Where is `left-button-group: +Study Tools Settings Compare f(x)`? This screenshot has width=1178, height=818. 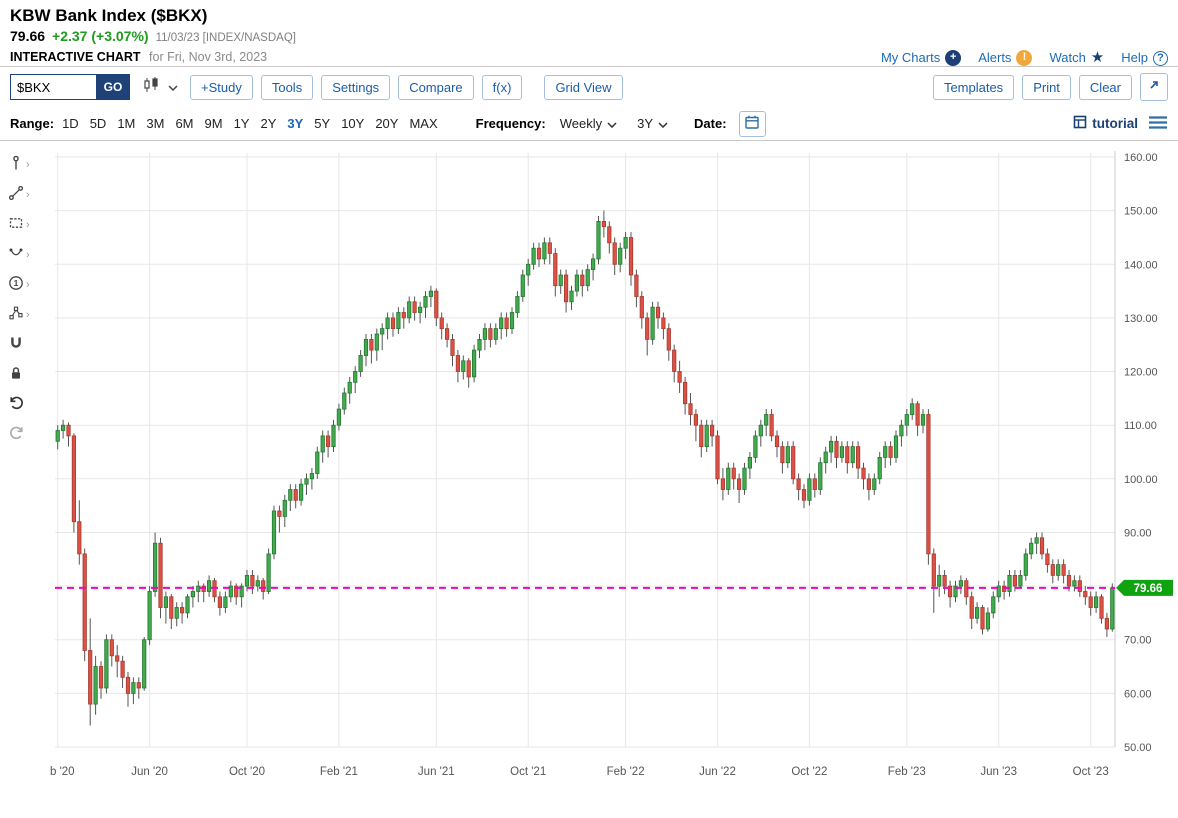
left-button-group: +Study Tools Settings Compare f(x) is located at coordinates (356, 87).